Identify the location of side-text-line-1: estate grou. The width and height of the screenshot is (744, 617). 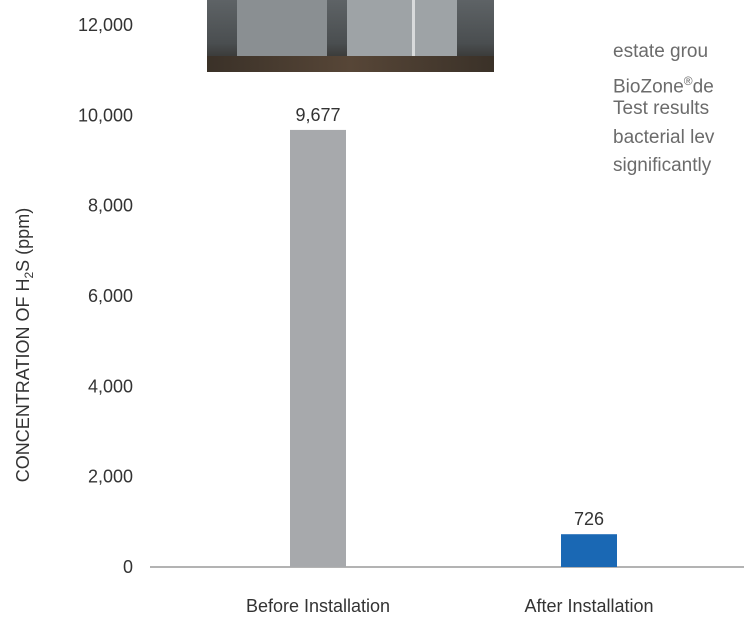
(661, 51).